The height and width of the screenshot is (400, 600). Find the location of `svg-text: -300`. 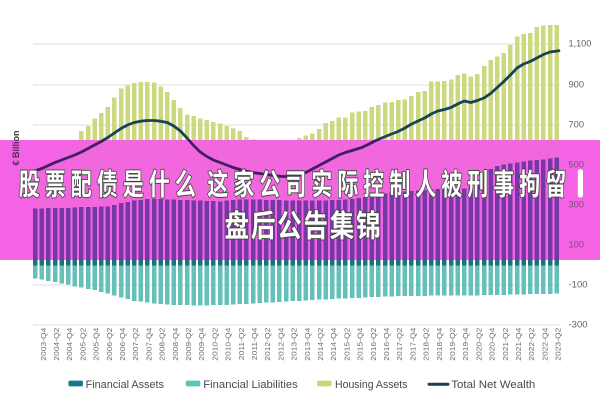

svg-text: -300 is located at coordinates (578, 325).